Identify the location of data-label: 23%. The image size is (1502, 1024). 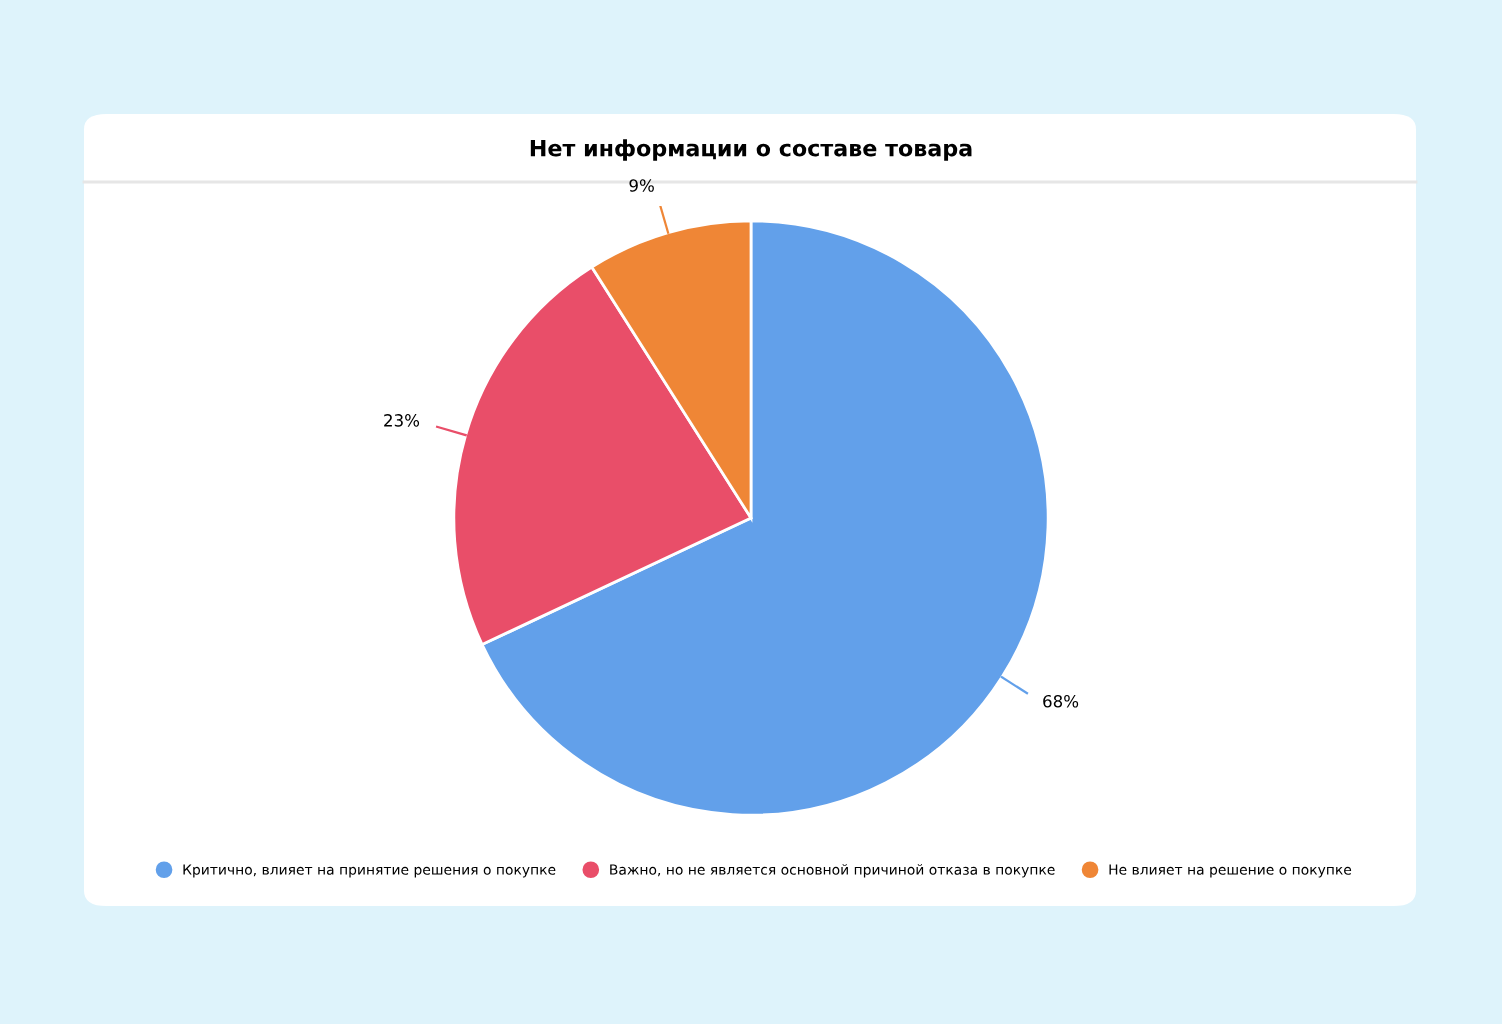
(402, 420).